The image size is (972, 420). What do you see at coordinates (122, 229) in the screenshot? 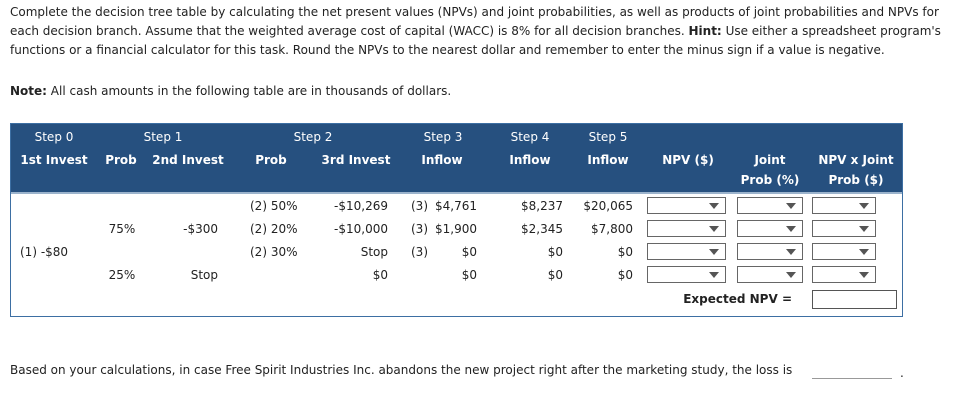
I see `cell: 75%` at bounding box center [122, 229].